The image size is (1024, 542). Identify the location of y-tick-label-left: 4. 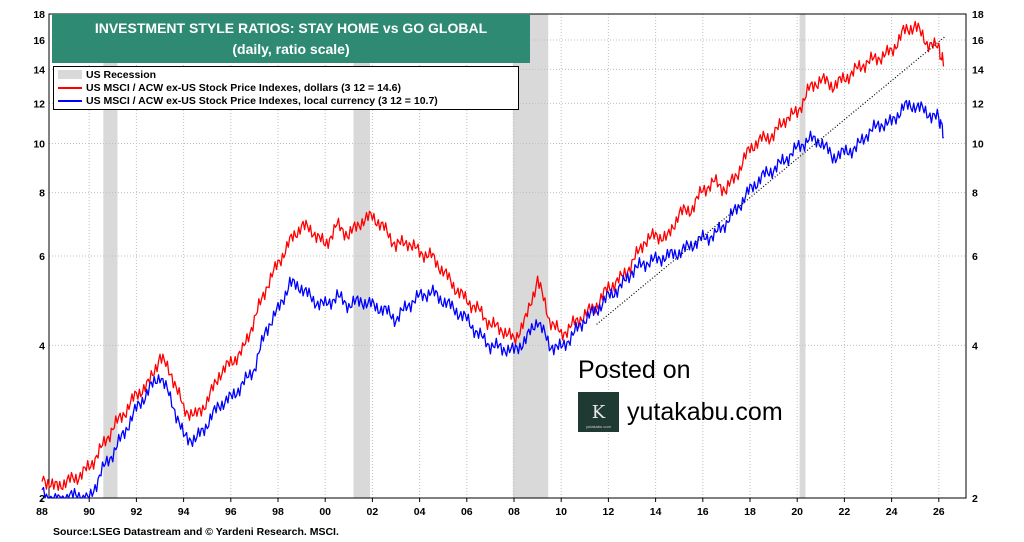
(42, 346).